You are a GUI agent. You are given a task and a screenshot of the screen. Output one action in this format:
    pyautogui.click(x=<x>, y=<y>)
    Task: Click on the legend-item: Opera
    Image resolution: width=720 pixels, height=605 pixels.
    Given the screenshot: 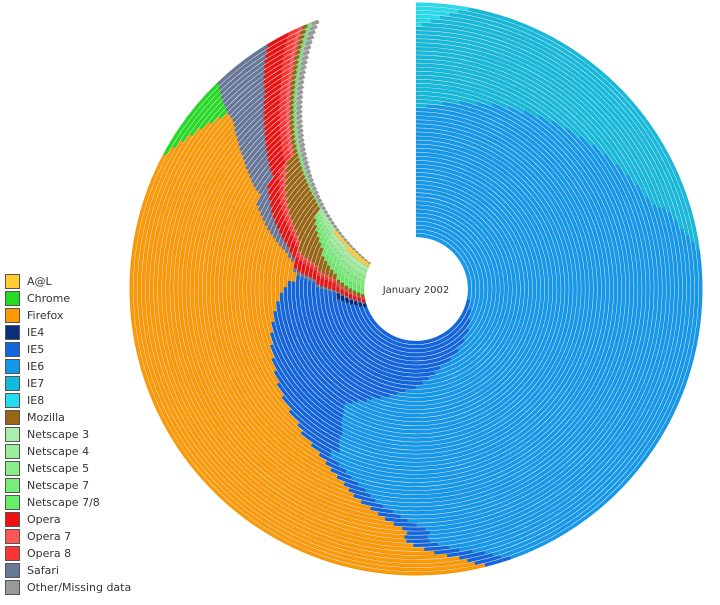 What is the action you would take?
    pyautogui.click(x=68, y=519)
    